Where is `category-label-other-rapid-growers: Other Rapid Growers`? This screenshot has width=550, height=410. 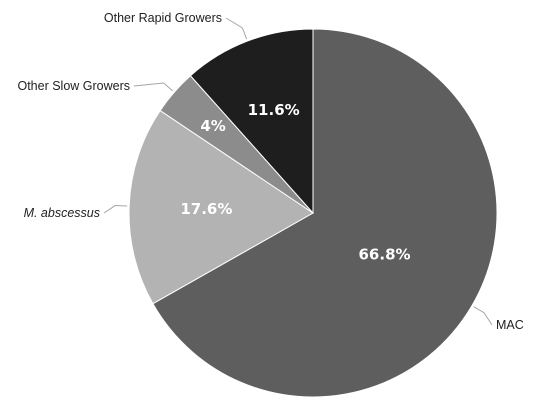
category-label-other-rapid-growers: Other Rapid Growers is located at coordinates (163, 18).